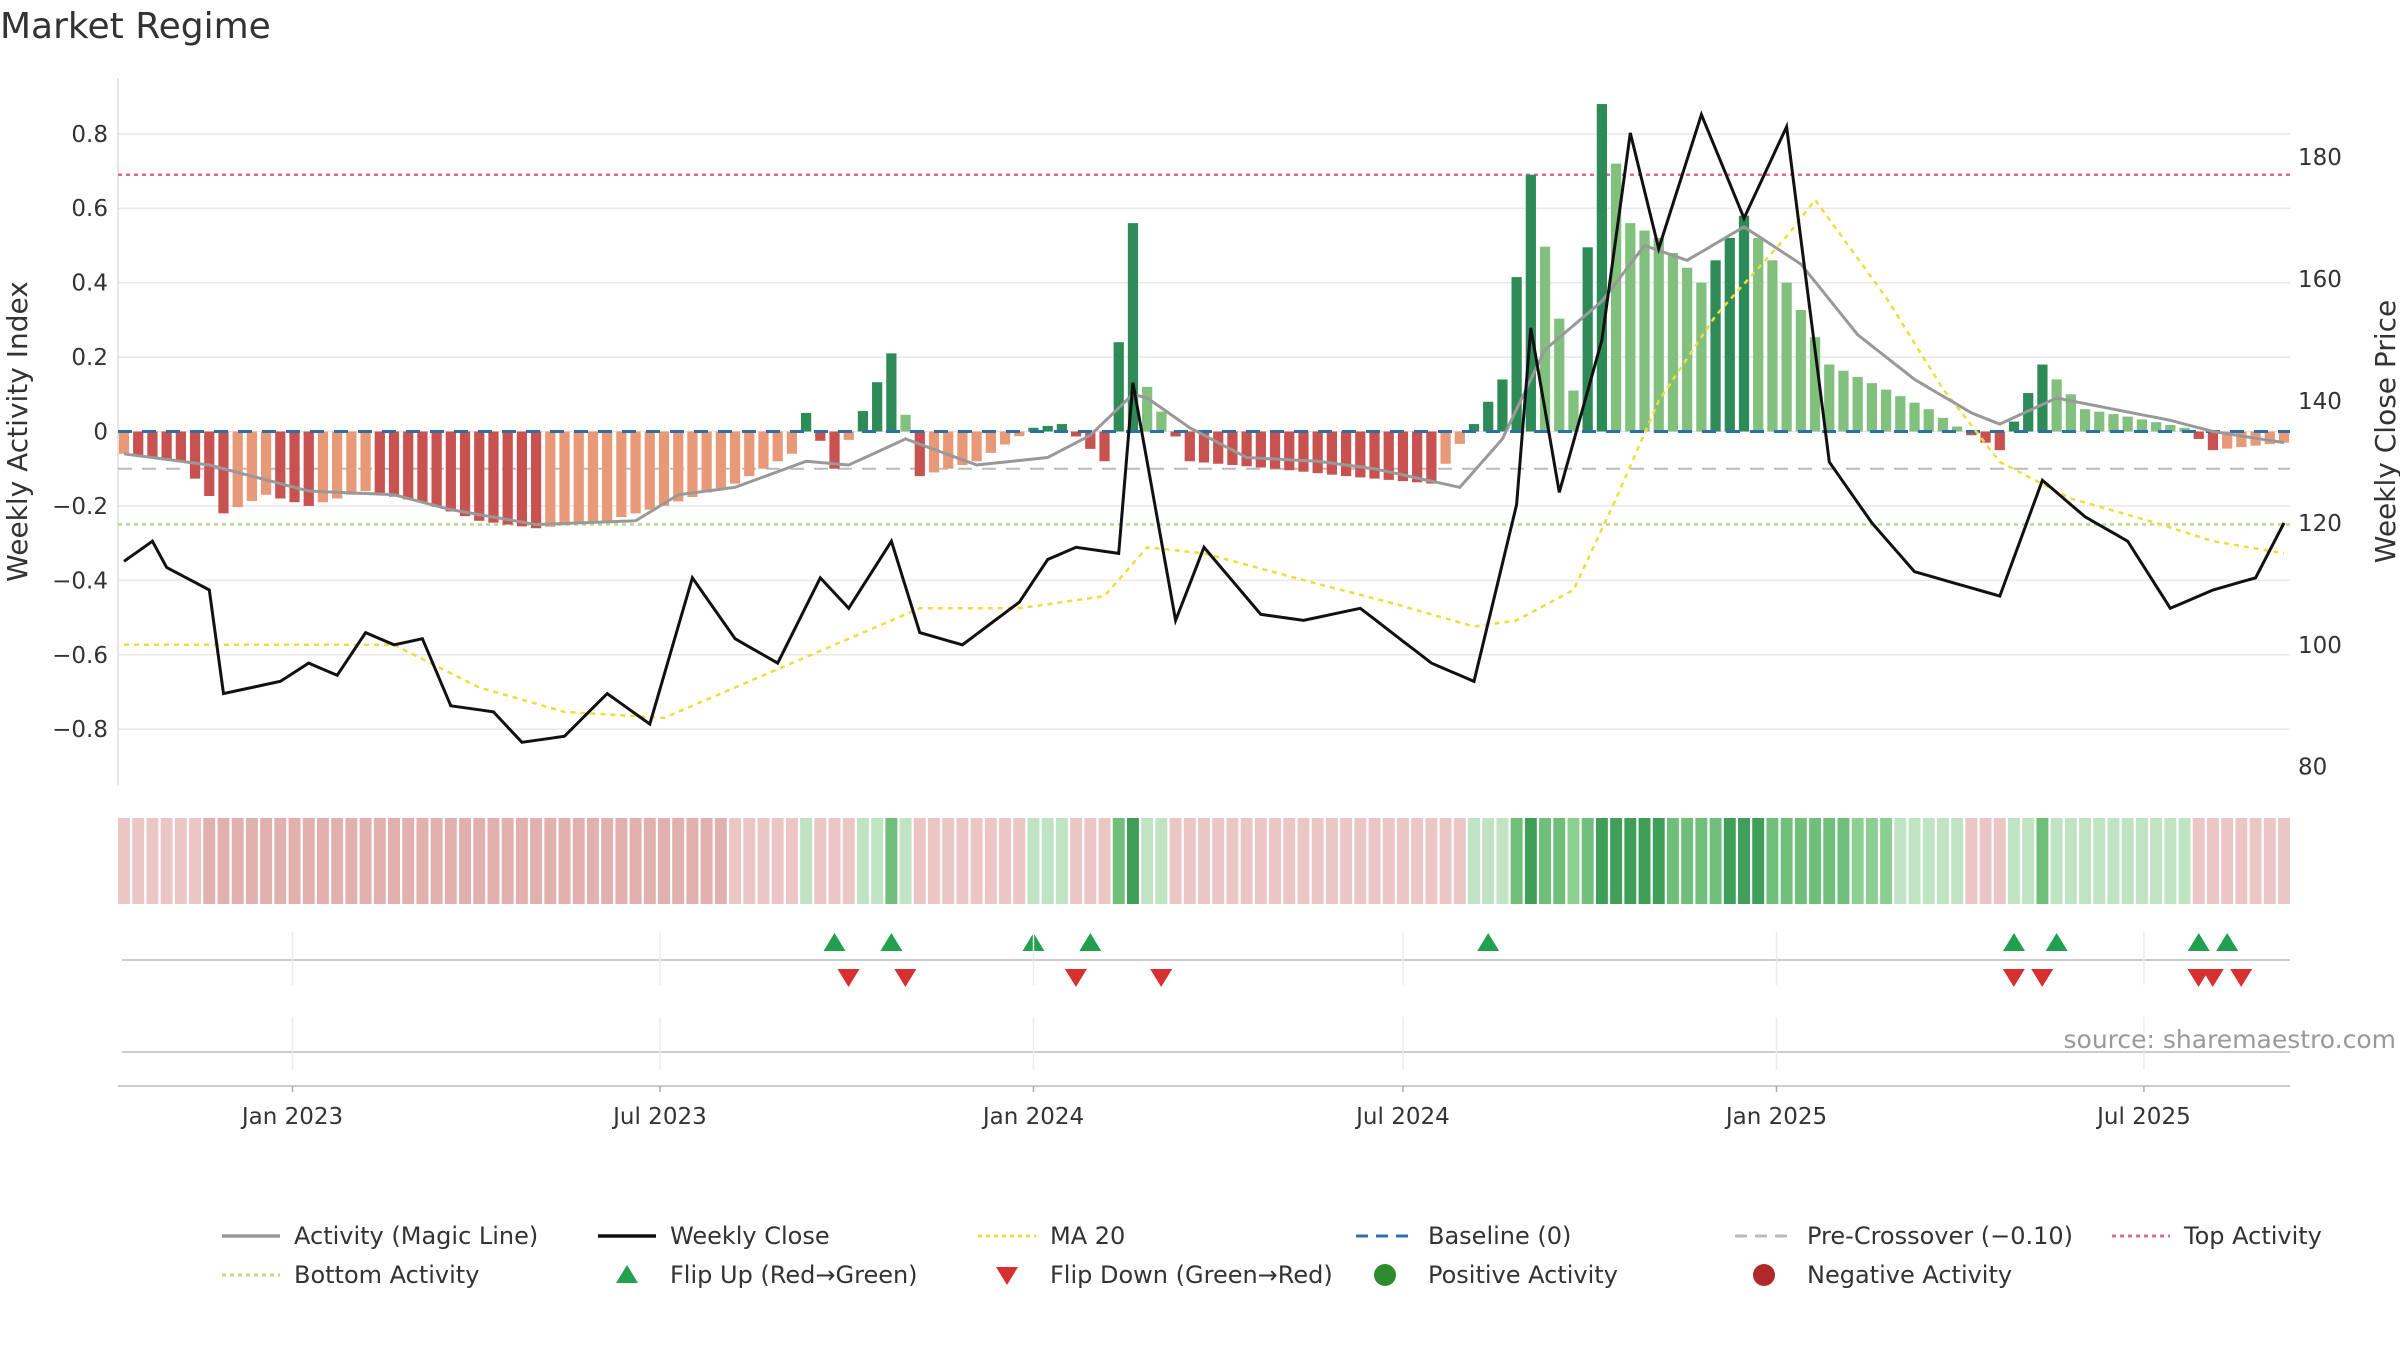 This screenshot has width=2400, height=1354. I want to click on legend-item: Positive Activity, so click(1496, 1275).